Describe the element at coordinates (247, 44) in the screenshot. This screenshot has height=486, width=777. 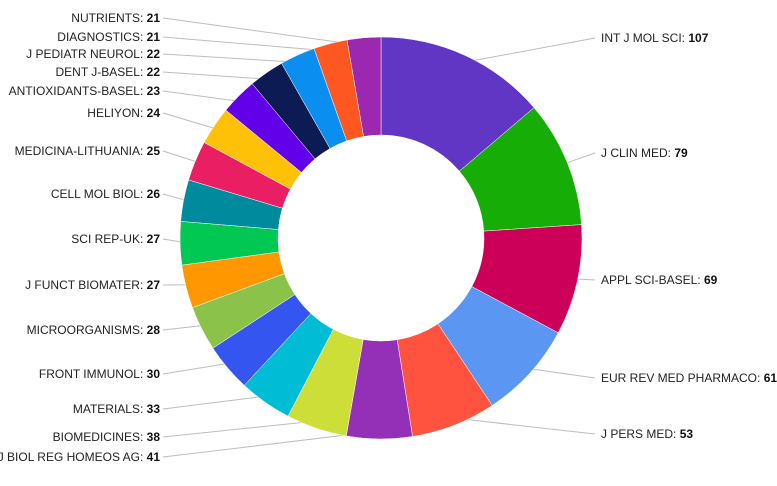
I see `leader-line-diagnostics` at that location.